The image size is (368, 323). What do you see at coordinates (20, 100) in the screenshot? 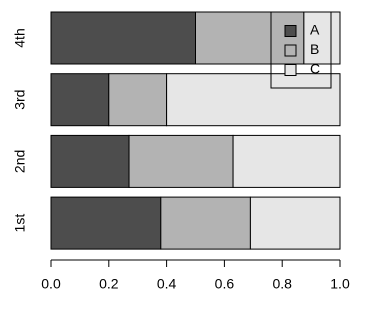
I see `y-tick-label: 3rd` at bounding box center [20, 100].